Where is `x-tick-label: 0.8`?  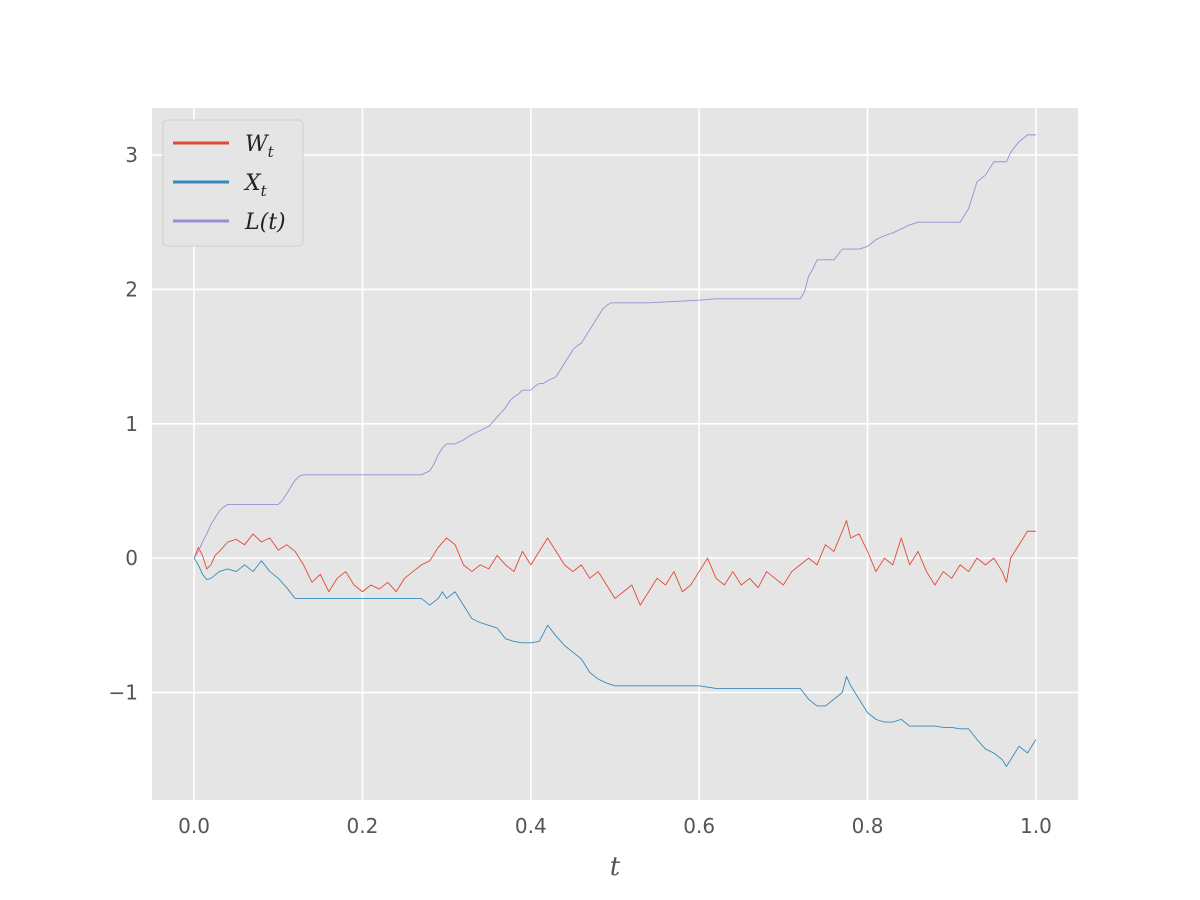 x-tick-label: 0.8 is located at coordinates (868, 826).